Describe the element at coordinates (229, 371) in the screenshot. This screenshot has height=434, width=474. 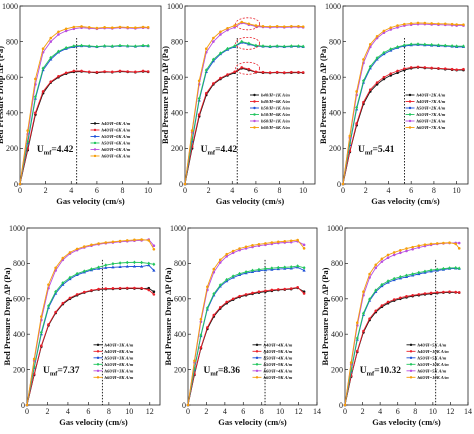
I see `umf-value: =8.36` at that location.